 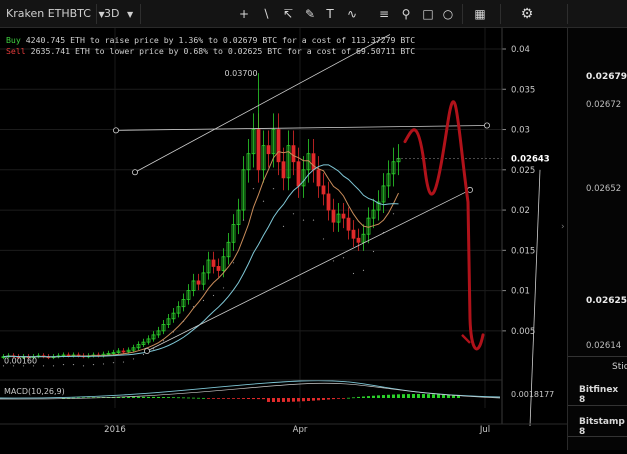 I want to click on freehand-stroke, so click(x=466, y=339).